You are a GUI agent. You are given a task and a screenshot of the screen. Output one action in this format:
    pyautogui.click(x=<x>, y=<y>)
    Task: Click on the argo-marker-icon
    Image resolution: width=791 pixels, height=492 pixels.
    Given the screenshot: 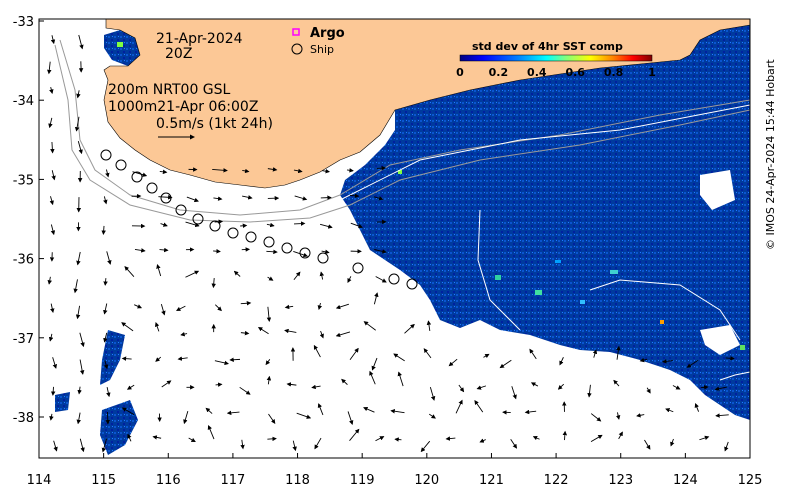 What is the action you would take?
    pyautogui.click(x=296, y=32)
    